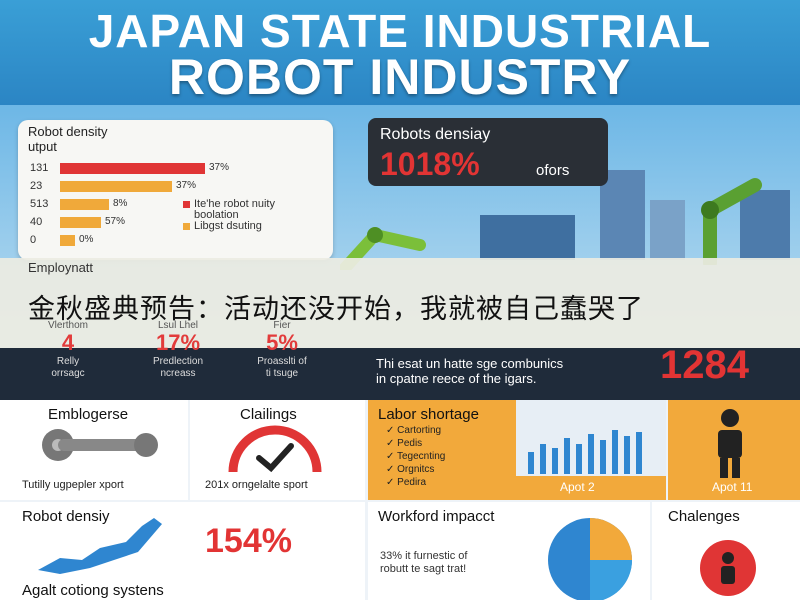  Describe the element at coordinates (282, 373) in the screenshot. I see `stat-sub-2: ti tsuge` at that location.